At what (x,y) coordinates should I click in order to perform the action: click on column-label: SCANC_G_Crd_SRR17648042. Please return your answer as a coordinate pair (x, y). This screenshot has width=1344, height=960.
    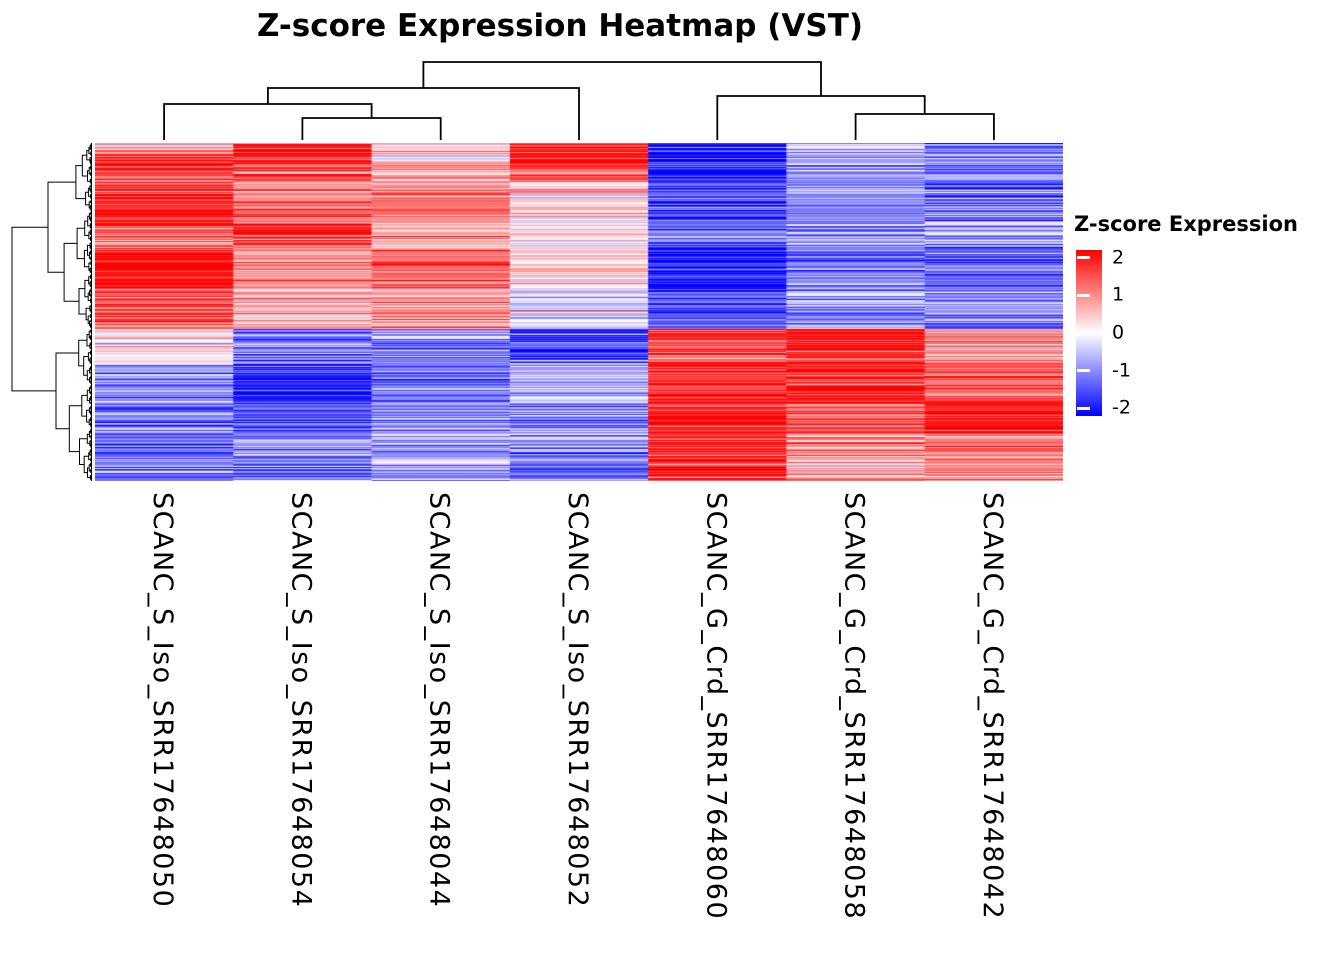
    Looking at the image, I should click on (992, 706).